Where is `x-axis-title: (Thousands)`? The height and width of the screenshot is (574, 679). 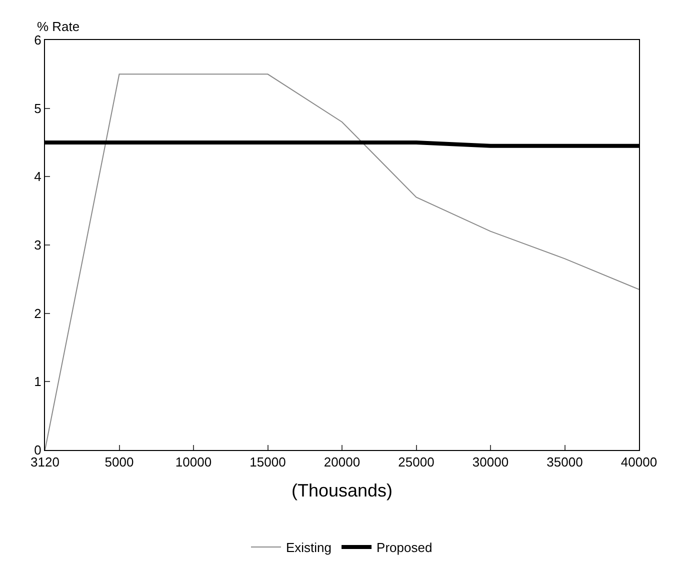
x-axis-title: (Thousands) is located at coordinates (342, 490).